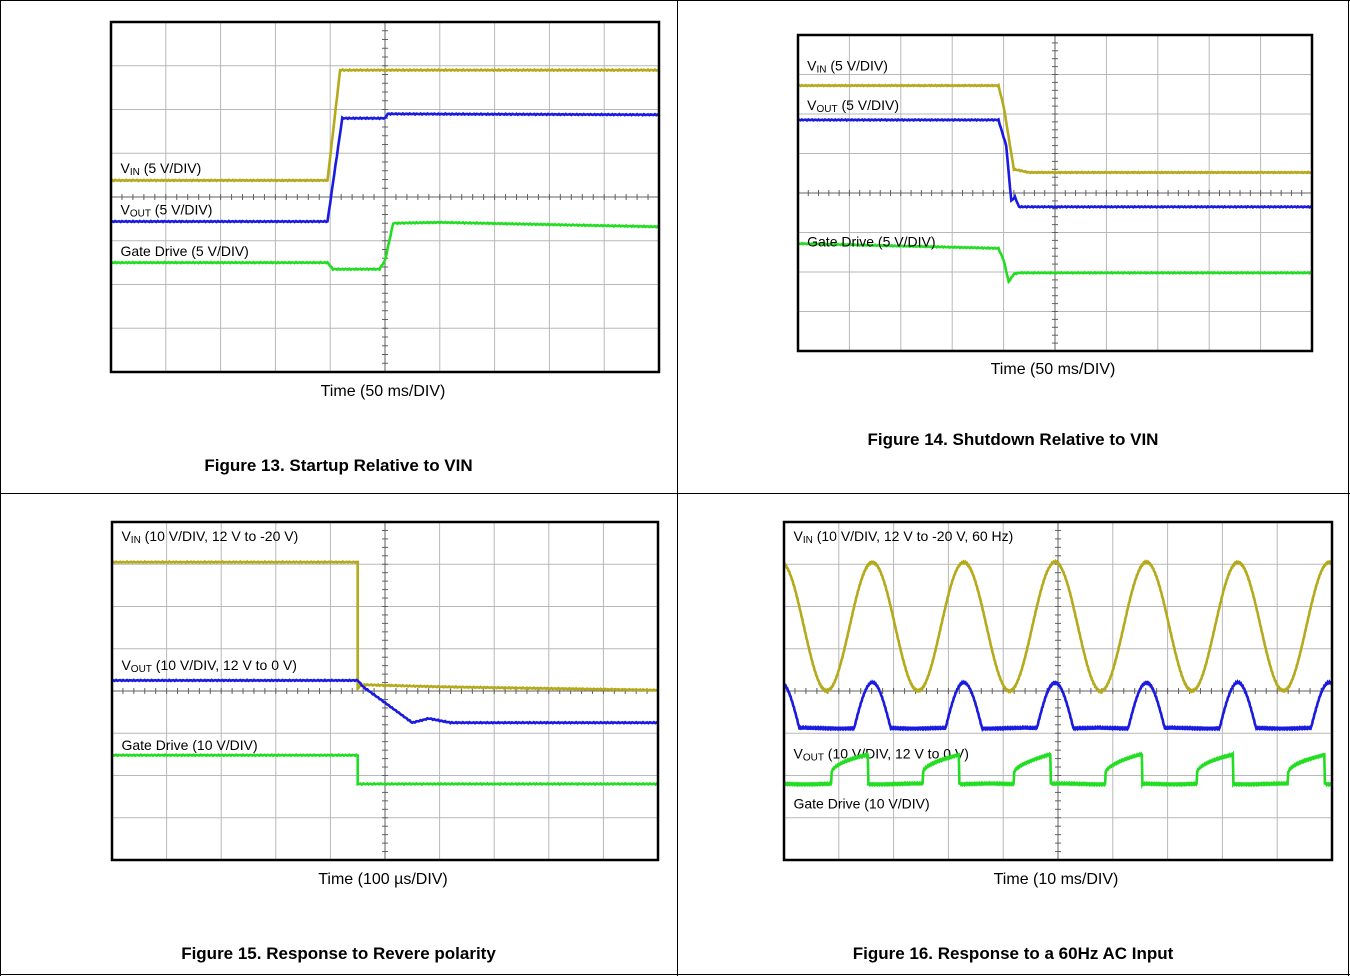 The height and width of the screenshot is (976, 1350). Describe the element at coordinates (0, 488) in the screenshot. I see `frame-left` at that location.